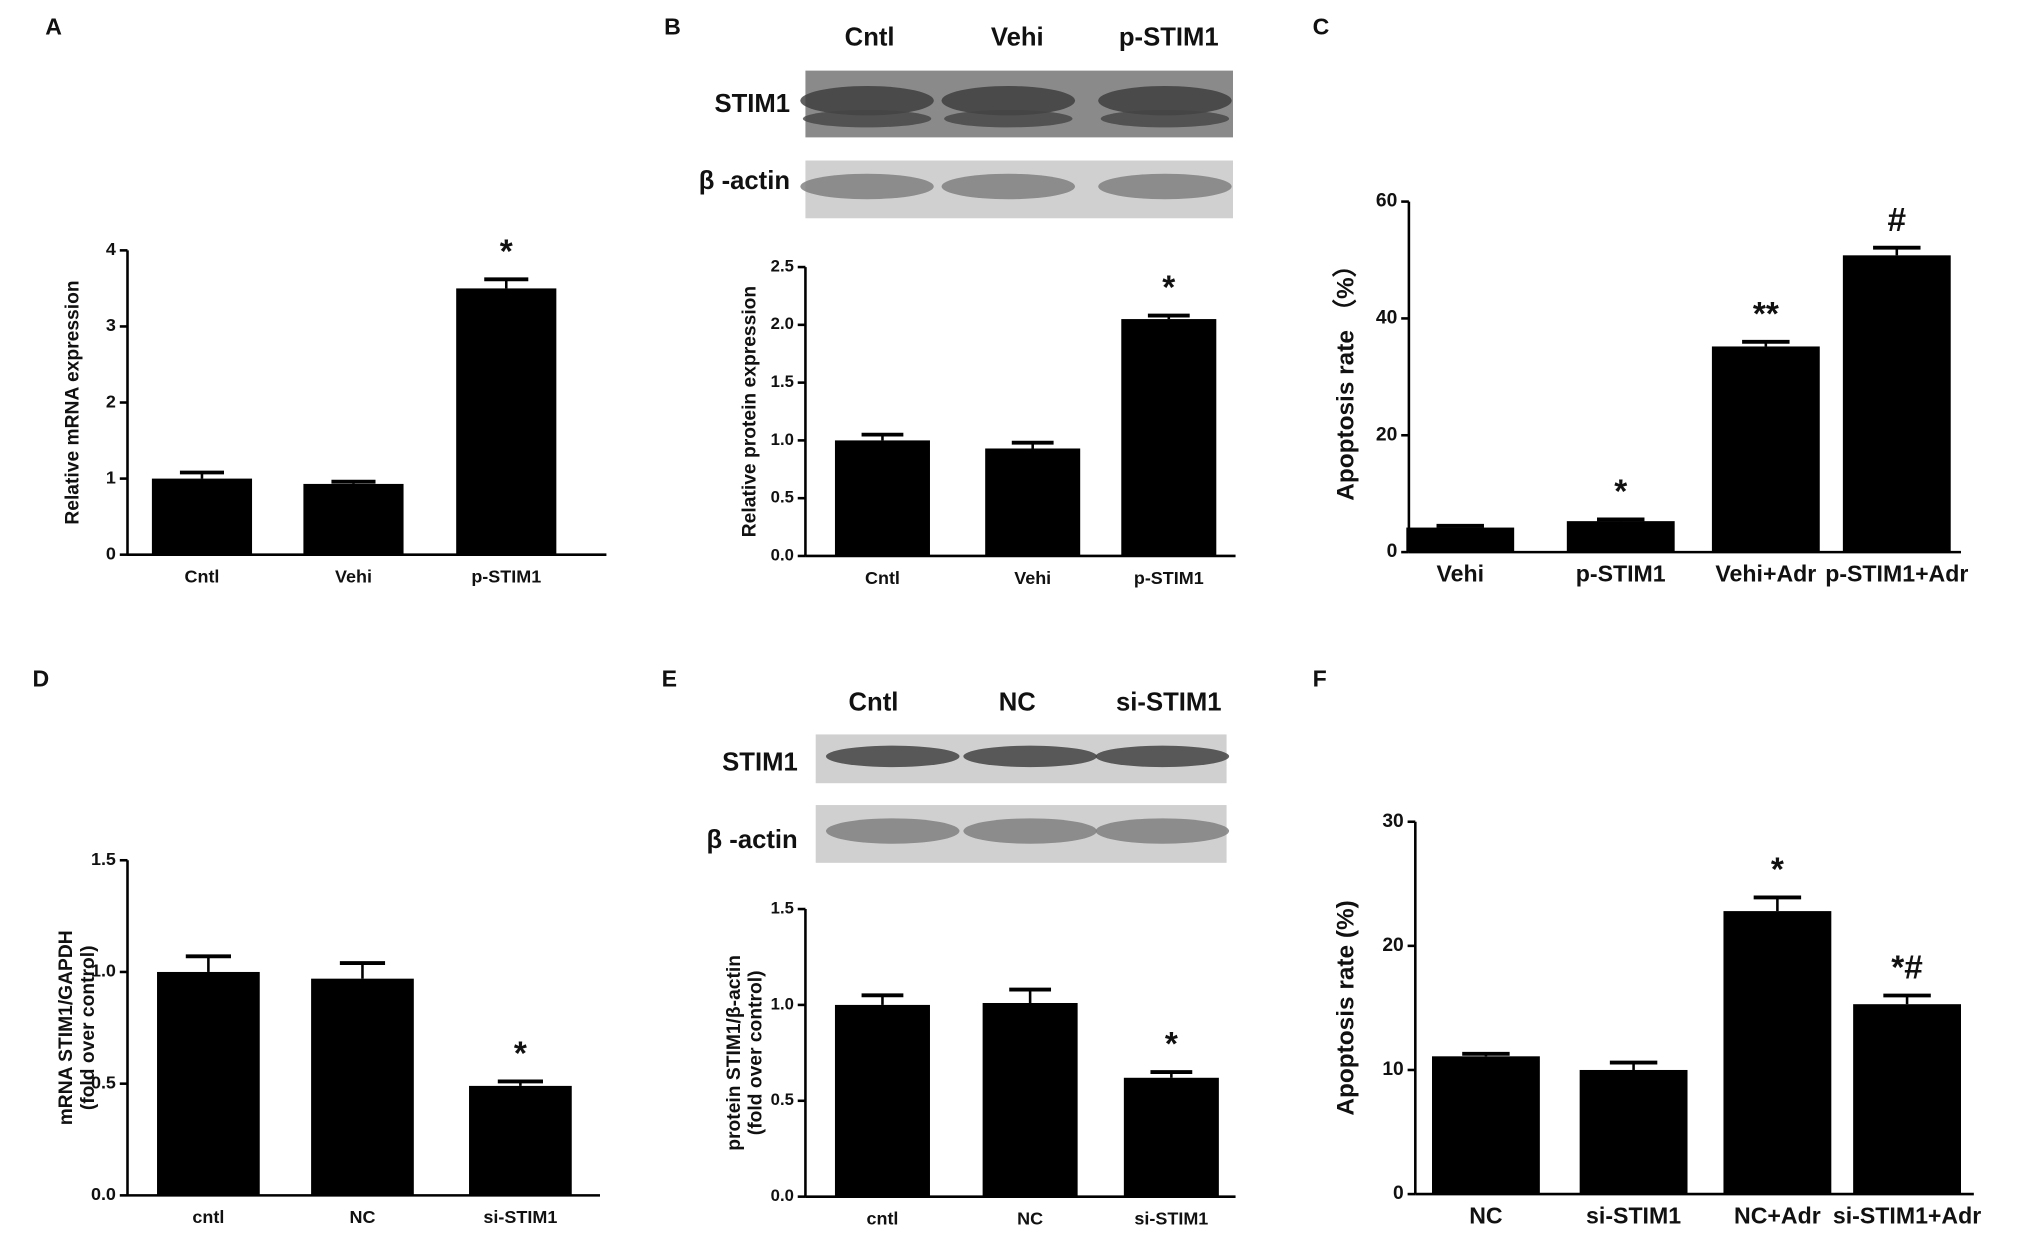  I want to click on x-tick-label: p-STIM1+Adr, so click(1896, 573).